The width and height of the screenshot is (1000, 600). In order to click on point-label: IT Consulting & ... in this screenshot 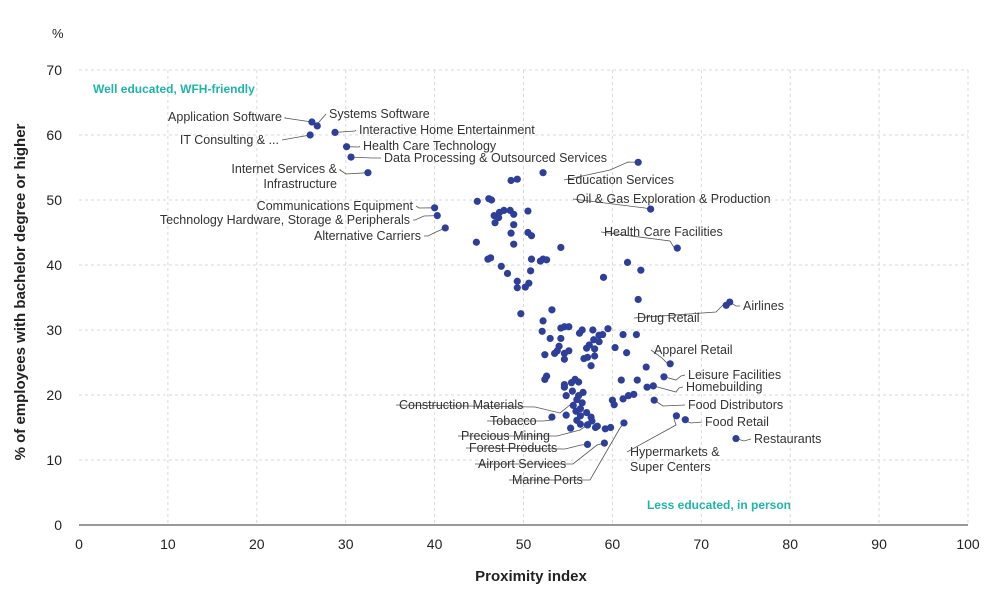, I will do `click(229, 140)`.